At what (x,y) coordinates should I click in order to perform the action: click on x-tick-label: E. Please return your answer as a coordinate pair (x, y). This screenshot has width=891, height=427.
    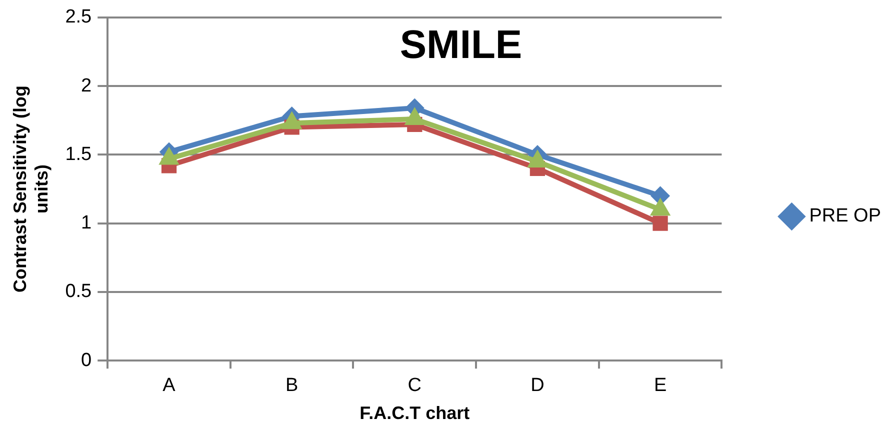
    Looking at the image, I should click on (660, 385).